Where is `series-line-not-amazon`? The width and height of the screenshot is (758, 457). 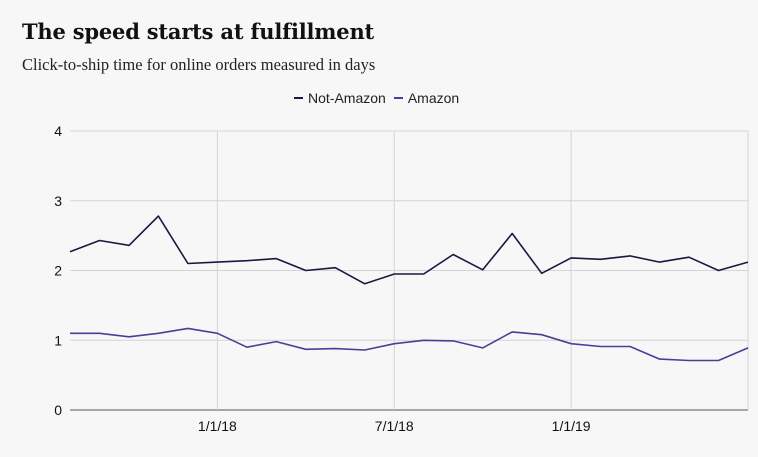
series-line-not-amazon is located at coordinates (409, 250).